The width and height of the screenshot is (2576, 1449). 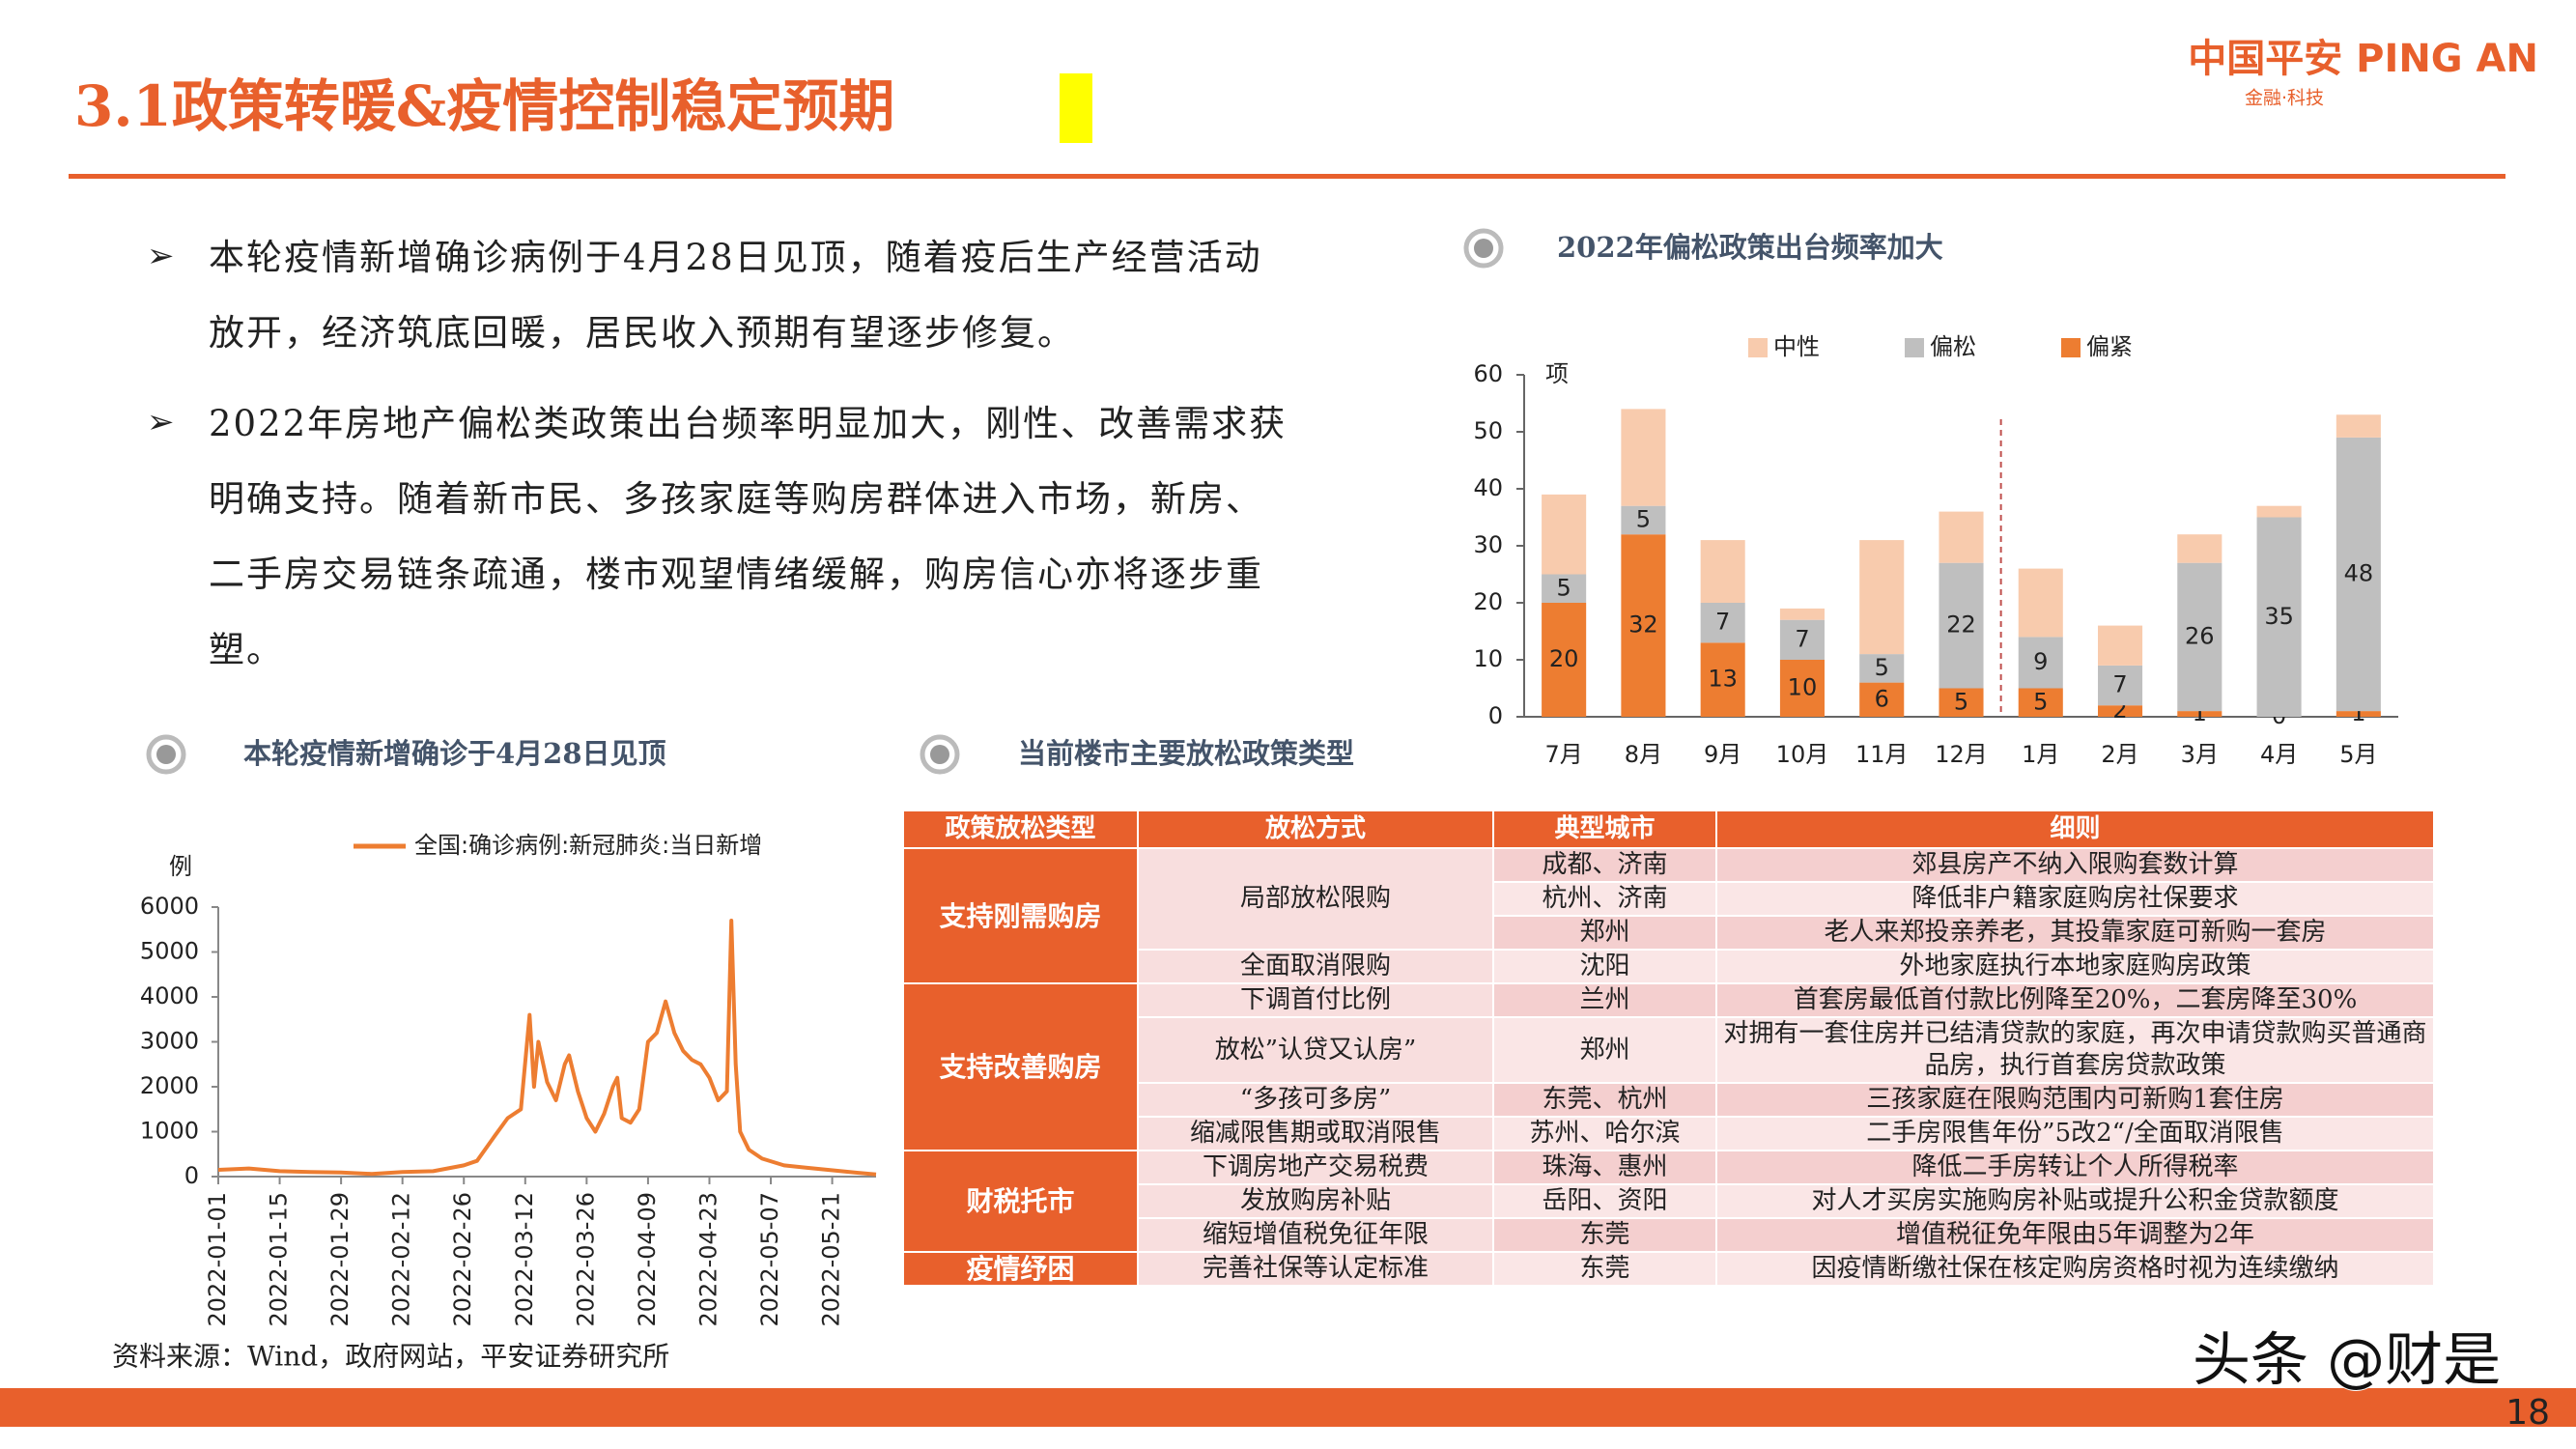 I want to click on y-tick-label: 4000, so click(x=169, y=995).